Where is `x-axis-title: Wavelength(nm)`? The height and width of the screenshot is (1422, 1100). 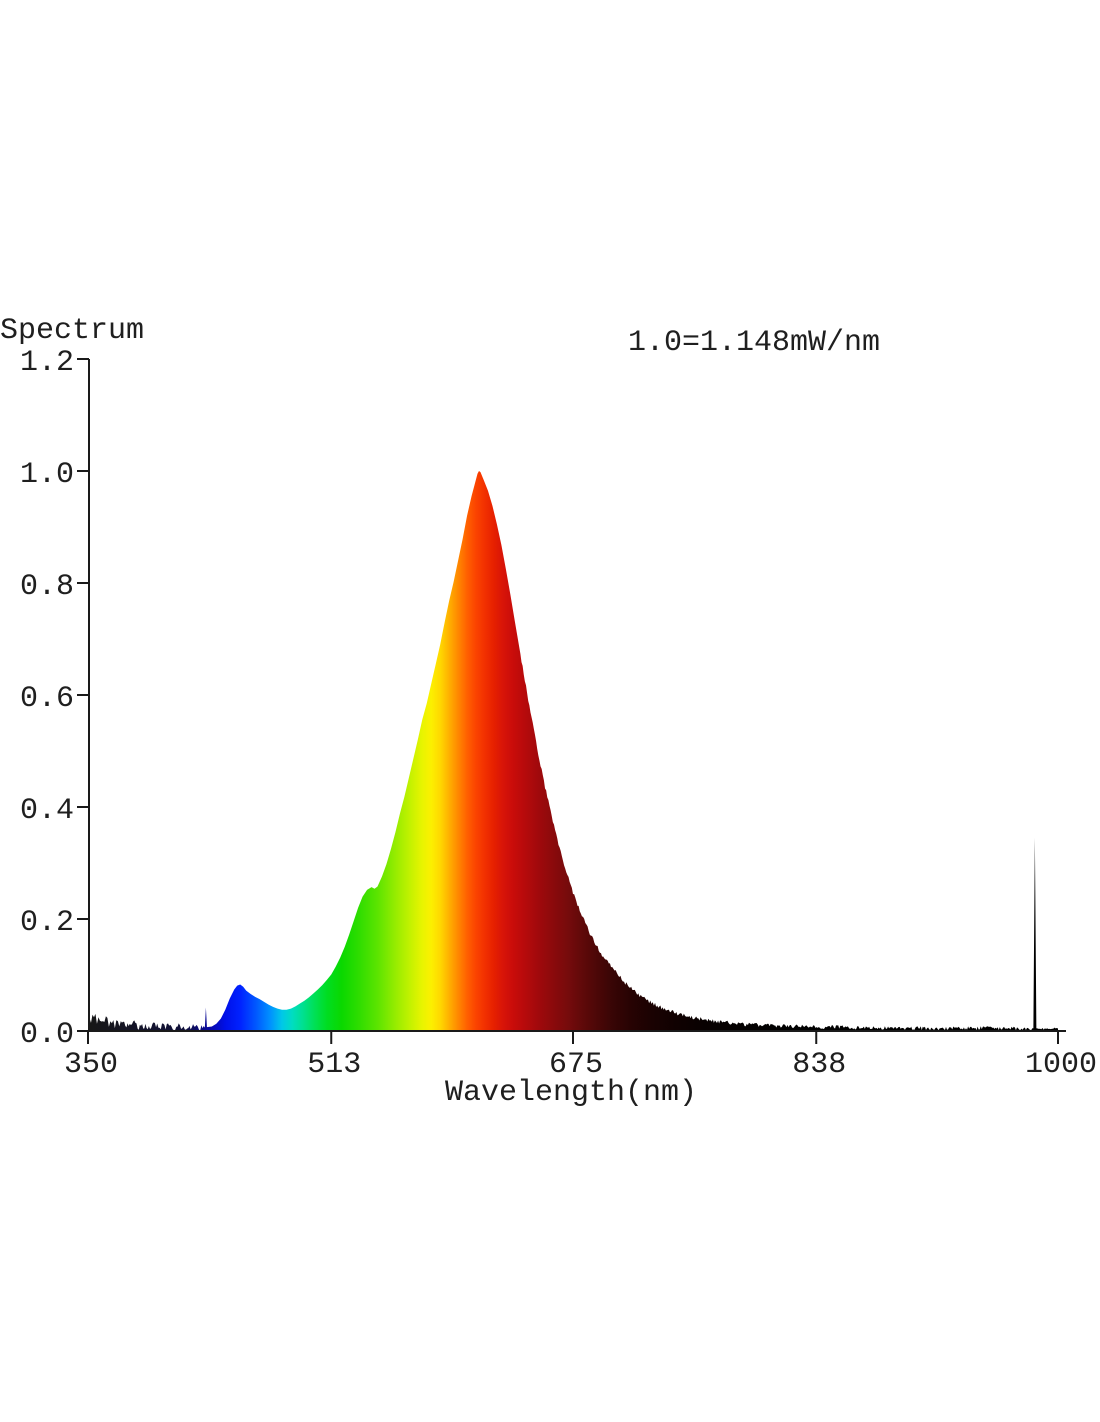 x-axis-title: Wavelength(nm) is located at coordinates (571, 1093).